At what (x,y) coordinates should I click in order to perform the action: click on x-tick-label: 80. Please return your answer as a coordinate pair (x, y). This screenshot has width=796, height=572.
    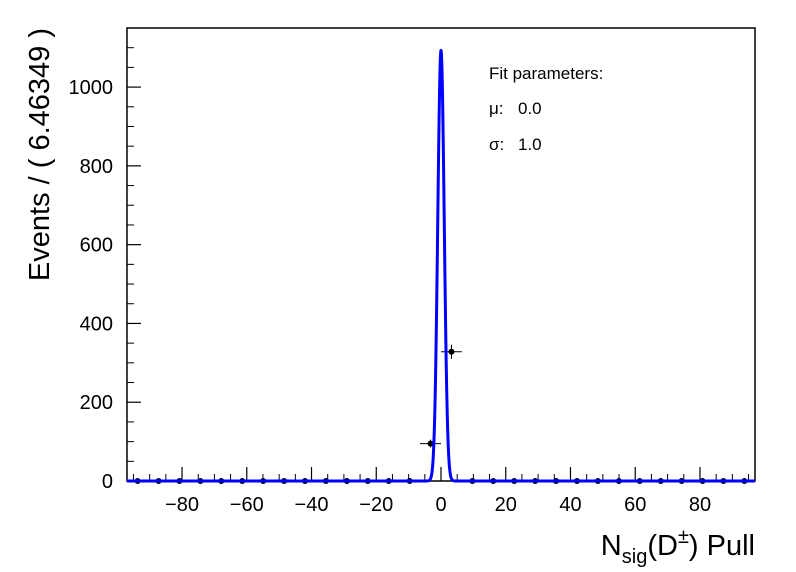
    Looking at the image, I should click on (700, 505).